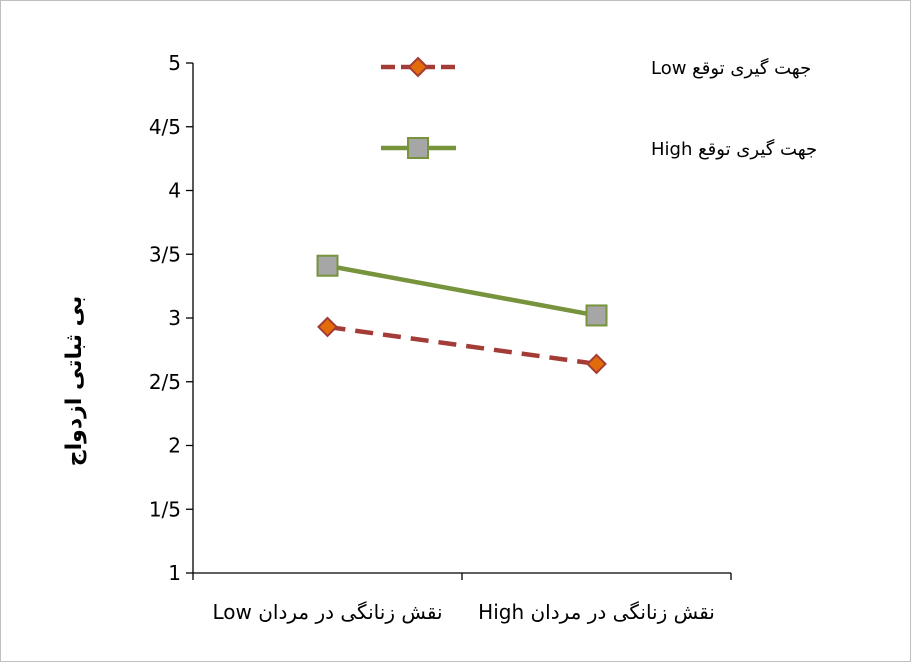  I want to click on y-tick-label: 2/5, so click(165, 382).